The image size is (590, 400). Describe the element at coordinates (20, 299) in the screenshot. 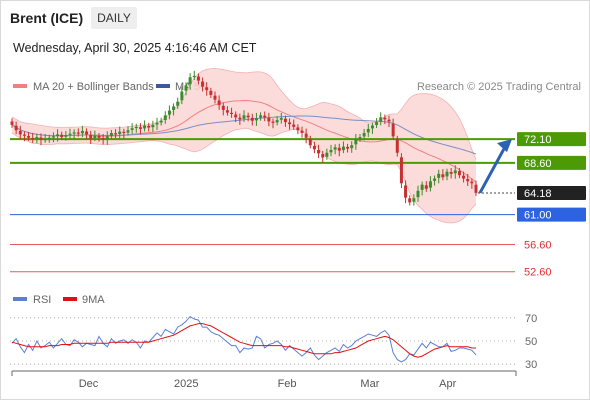

I see `rsi-legend-swatch` at that location.